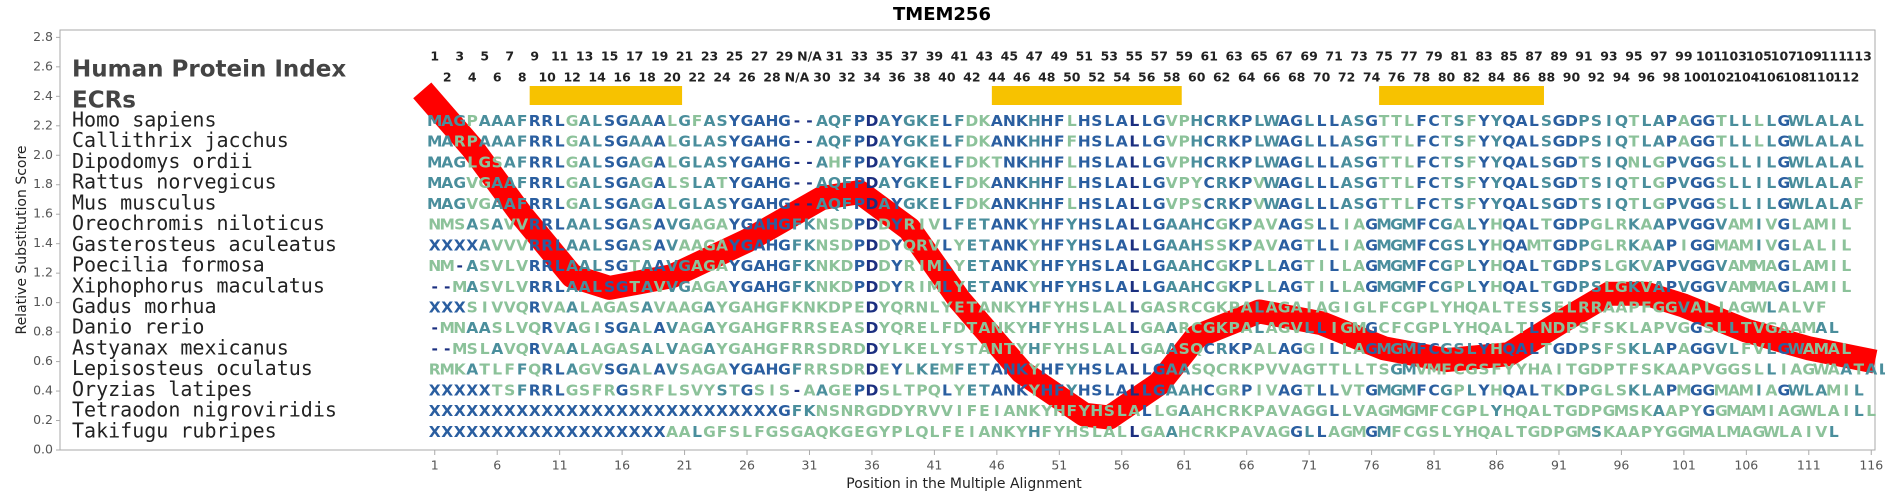  I want to click on protein-index: 47, so click(1034, 56).